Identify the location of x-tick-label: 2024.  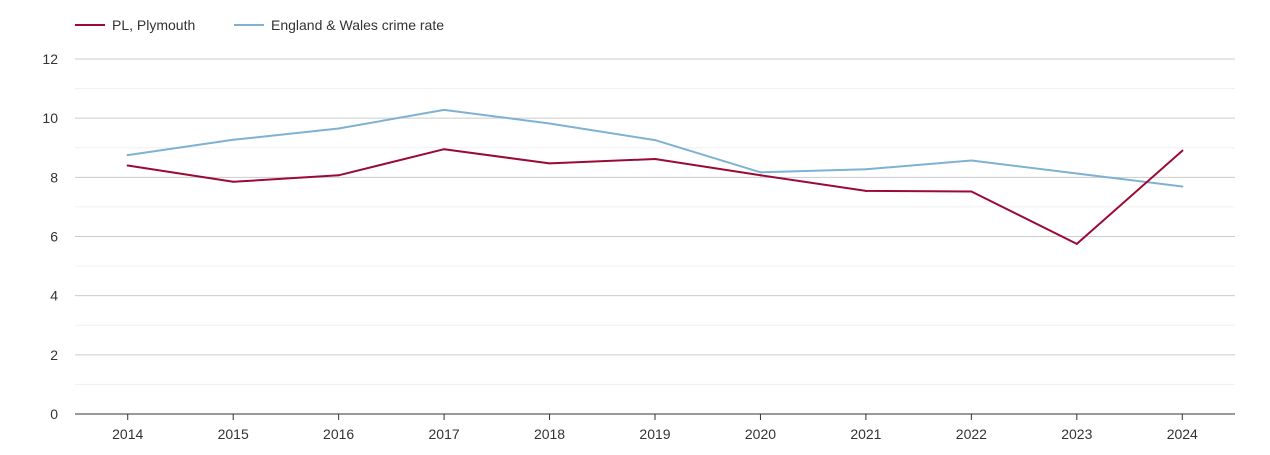
(1182, 434).